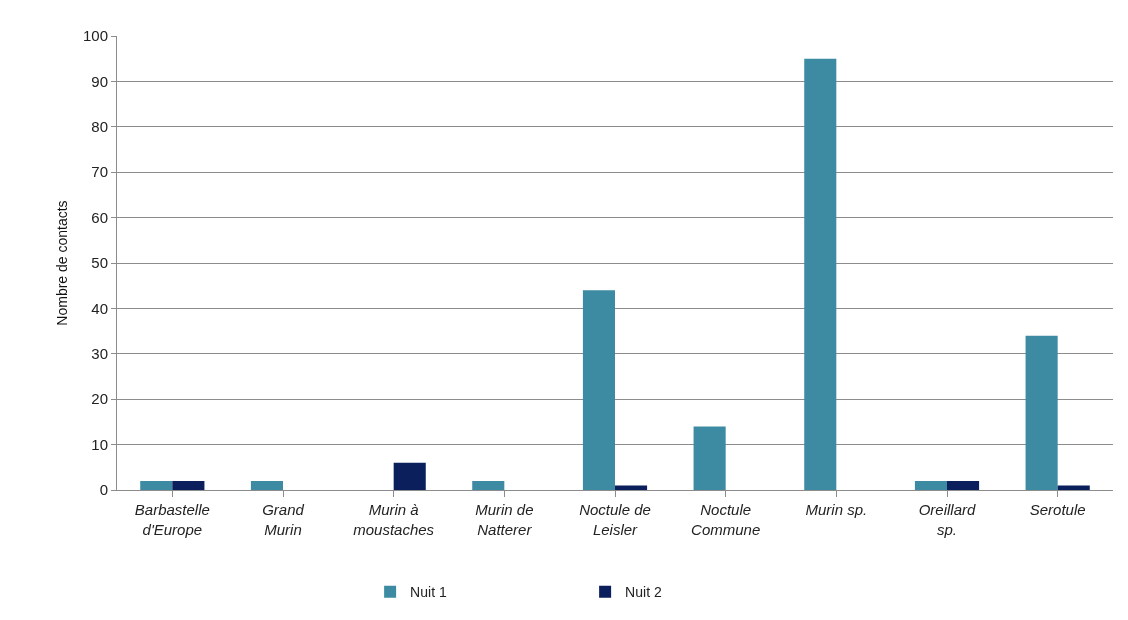  I want to click on y-tick-label: 60, so click(99, 217).